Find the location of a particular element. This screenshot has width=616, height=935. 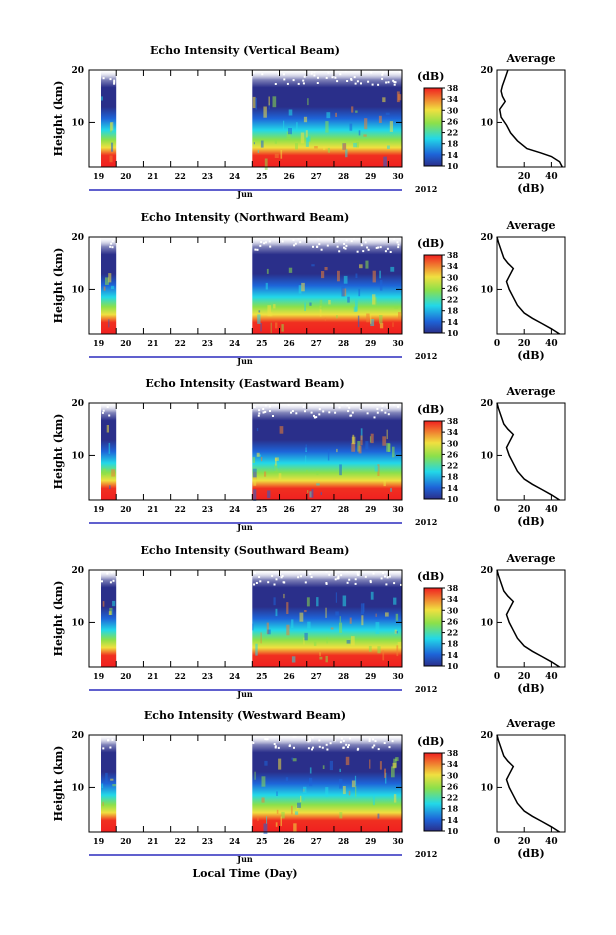

profile-y-tick-label: 10 is located at coordinates (486, 456).